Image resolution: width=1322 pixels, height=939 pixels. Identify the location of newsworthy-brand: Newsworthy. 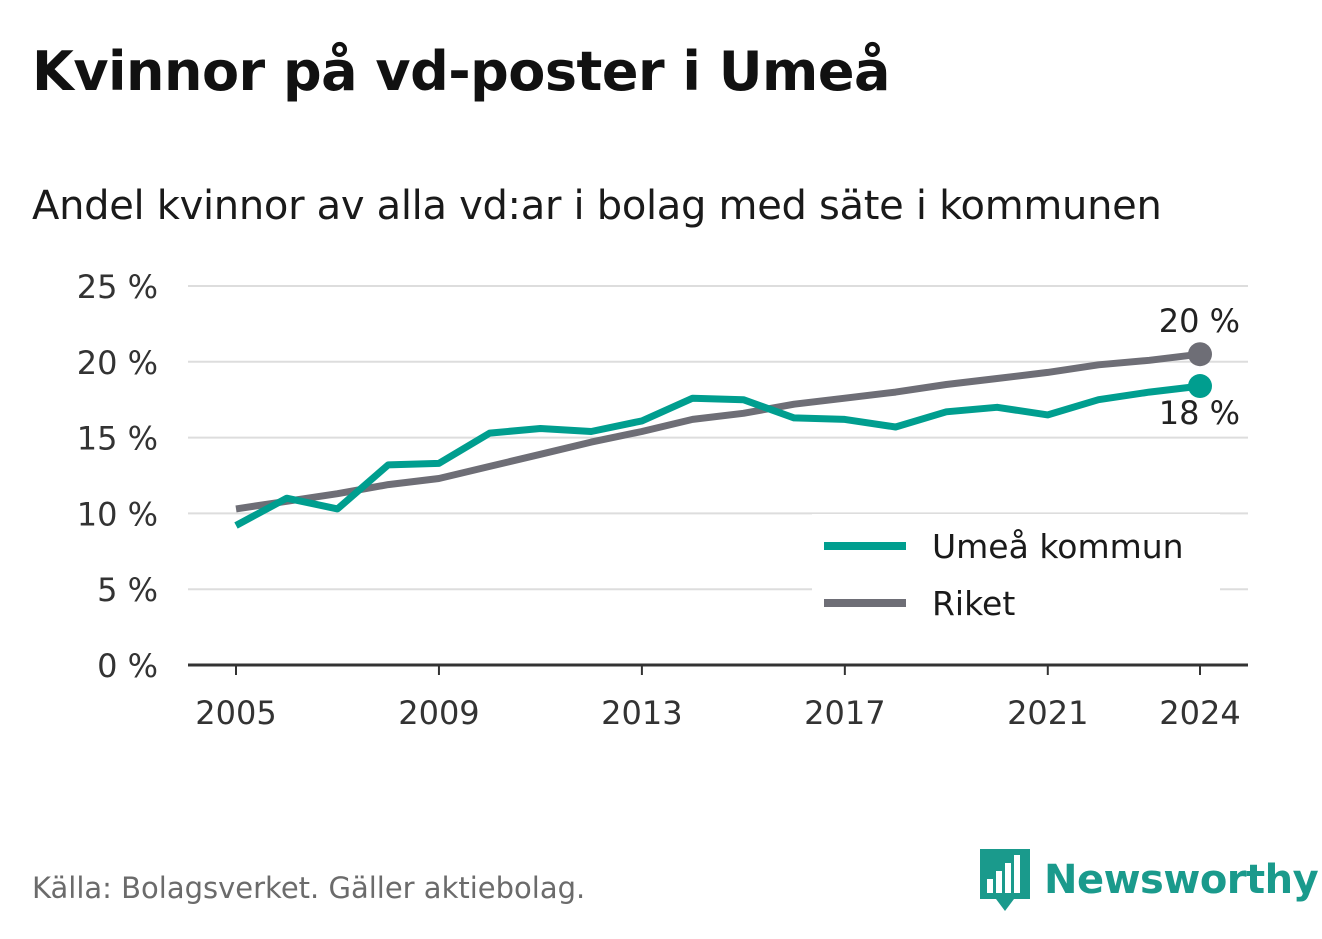
(1149, 880).